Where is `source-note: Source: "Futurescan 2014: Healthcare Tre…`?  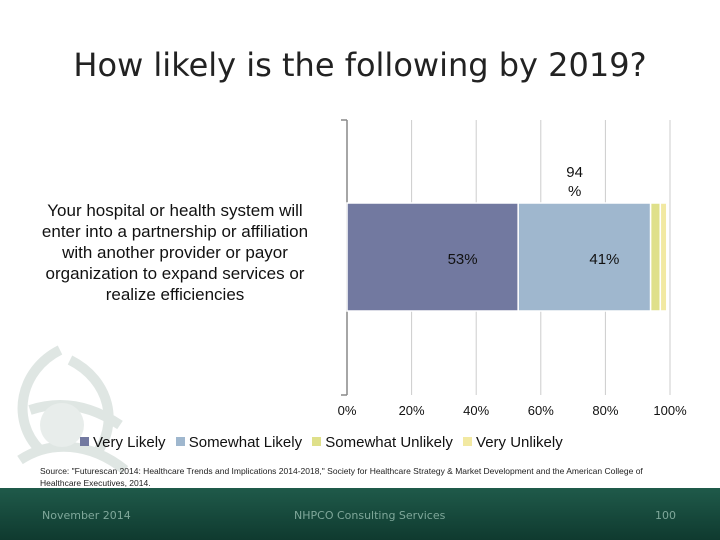 source-note: Source: "Futurescan 2014: Healthcare Tre… is located at coordinates (341, 477).